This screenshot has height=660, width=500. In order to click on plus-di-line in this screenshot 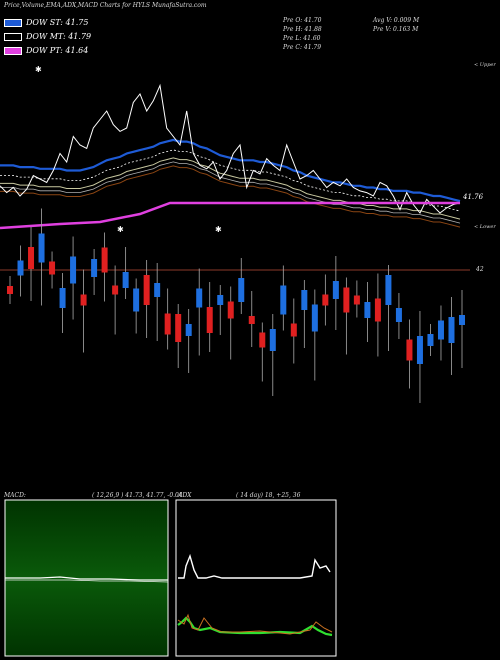, I will do `click(255, 626)`.